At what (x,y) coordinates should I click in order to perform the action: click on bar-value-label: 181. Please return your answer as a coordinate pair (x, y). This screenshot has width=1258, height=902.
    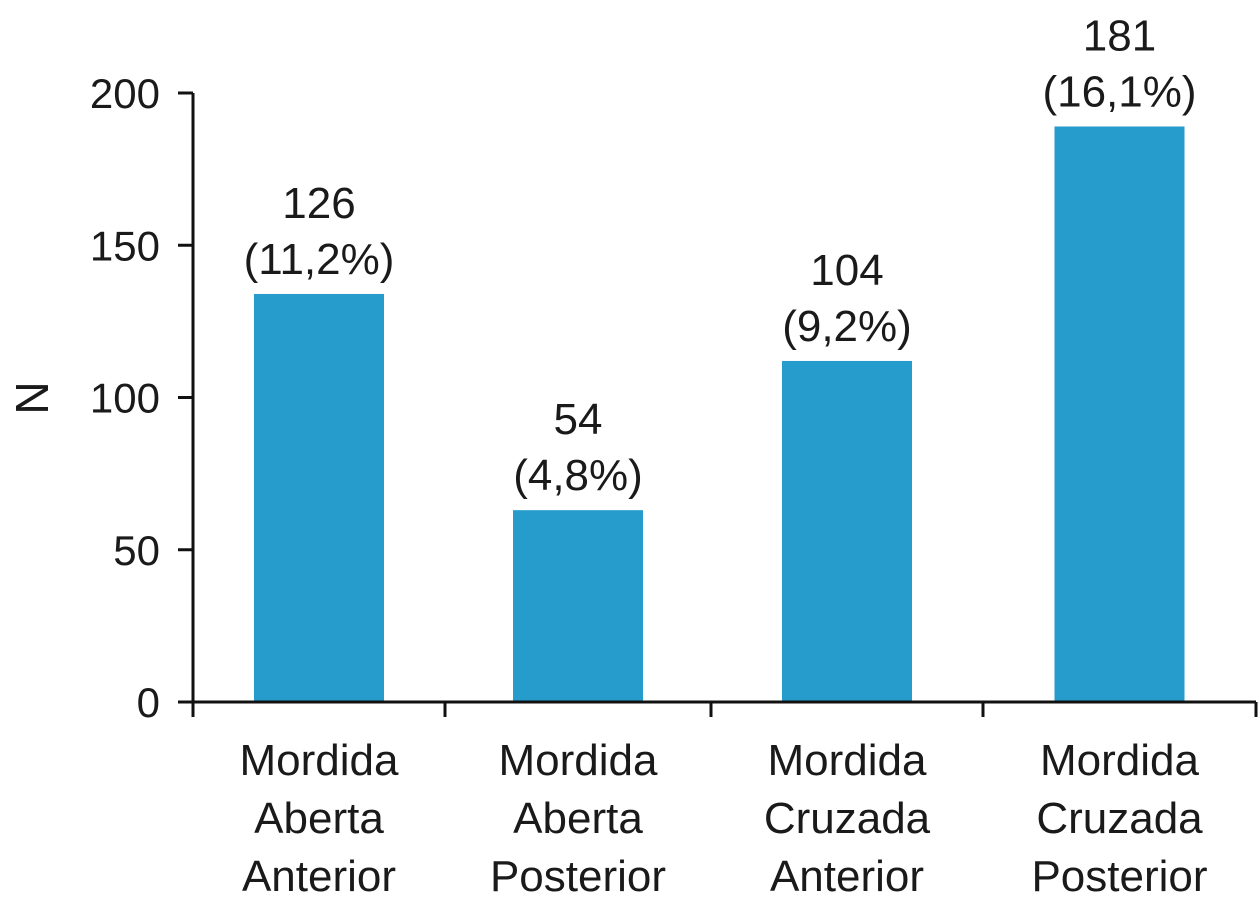
    Looking at the image, I should click on (1119, 35).